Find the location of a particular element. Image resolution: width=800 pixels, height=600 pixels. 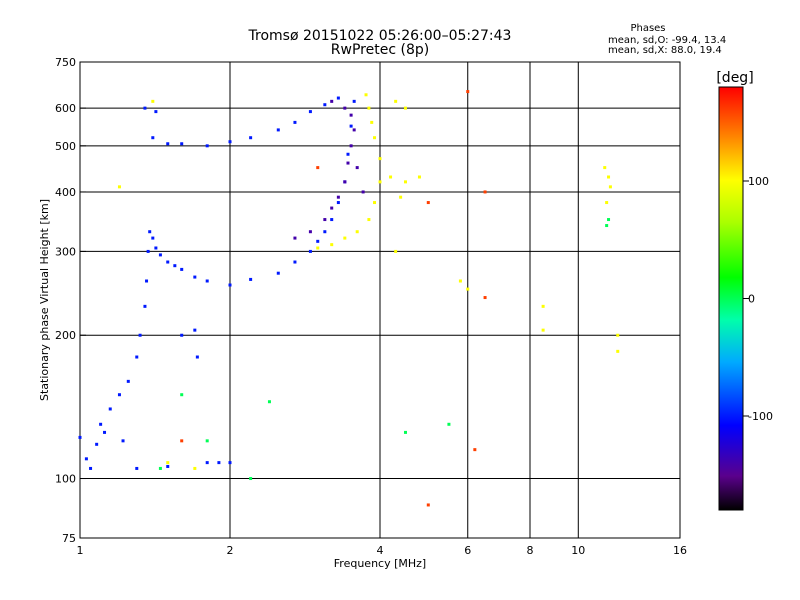

y-tick-label: 500 is located at coordinates (65, 146).